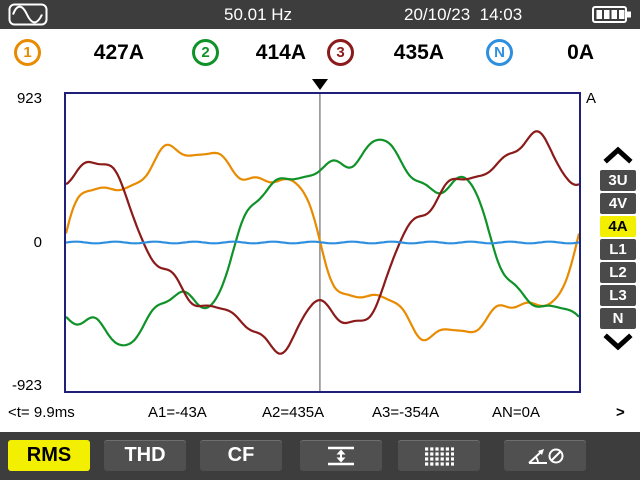 The image size is (640, 480). Describe the element at coordinates (49, 455) in the screenshot. I see `rms-button: RMS` at that location.